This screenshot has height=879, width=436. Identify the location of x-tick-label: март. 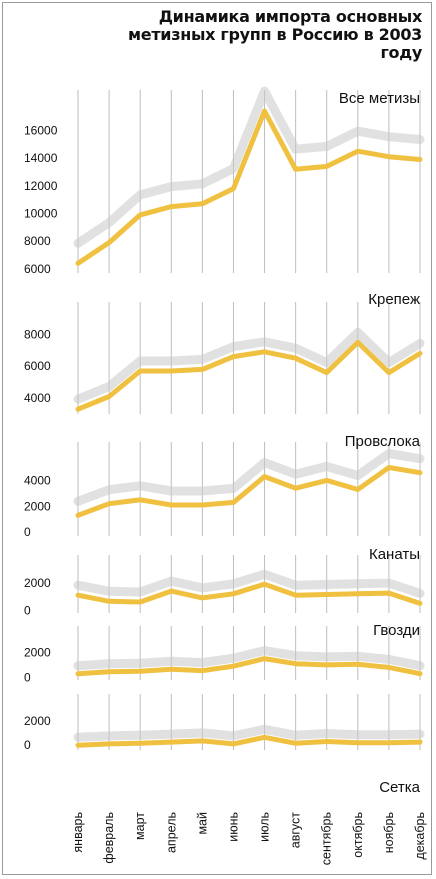
(140, 826).